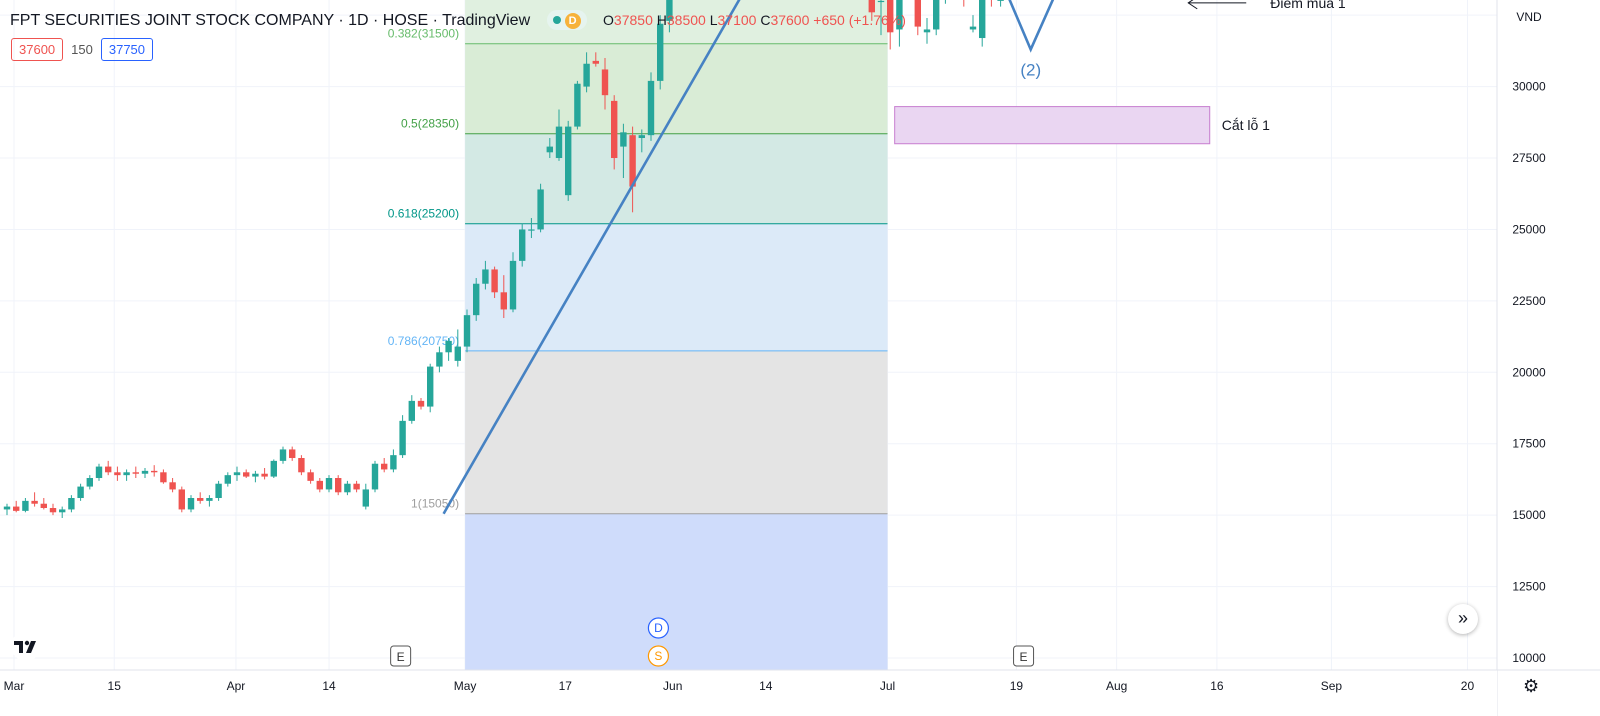 The width and height of the screenshot is (1600, 716). Describe the element at coordinates (566, 20) in the screenshot. I see `market-status-pill: D` at that location.